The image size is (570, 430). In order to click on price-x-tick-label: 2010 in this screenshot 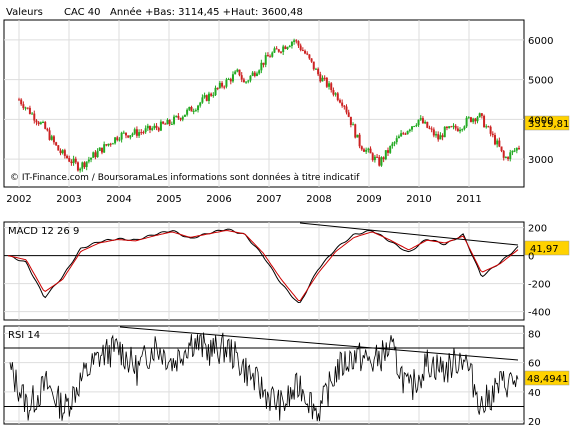, I will do `click(418, 199)`.